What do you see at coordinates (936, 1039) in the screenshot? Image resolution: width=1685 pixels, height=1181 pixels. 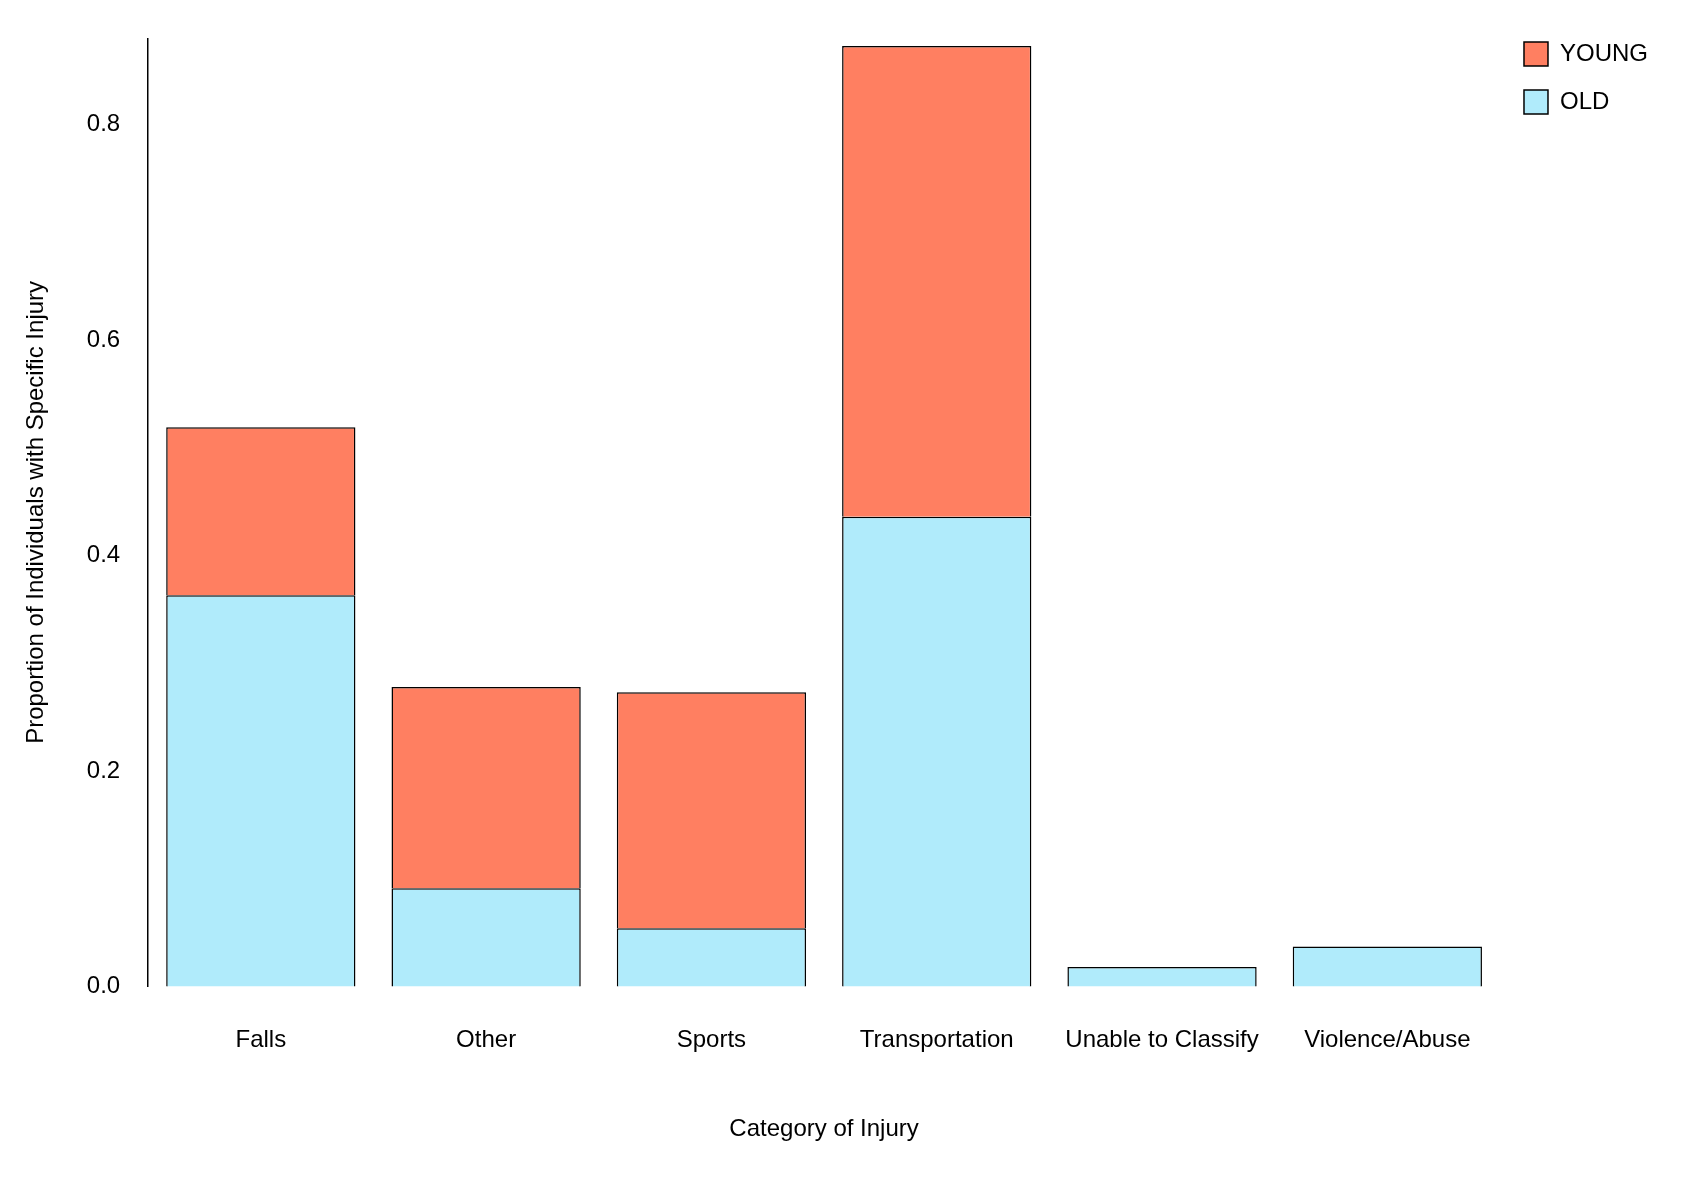 I see `x-tick-label: Transportation` at bounding box center [936, 1039].